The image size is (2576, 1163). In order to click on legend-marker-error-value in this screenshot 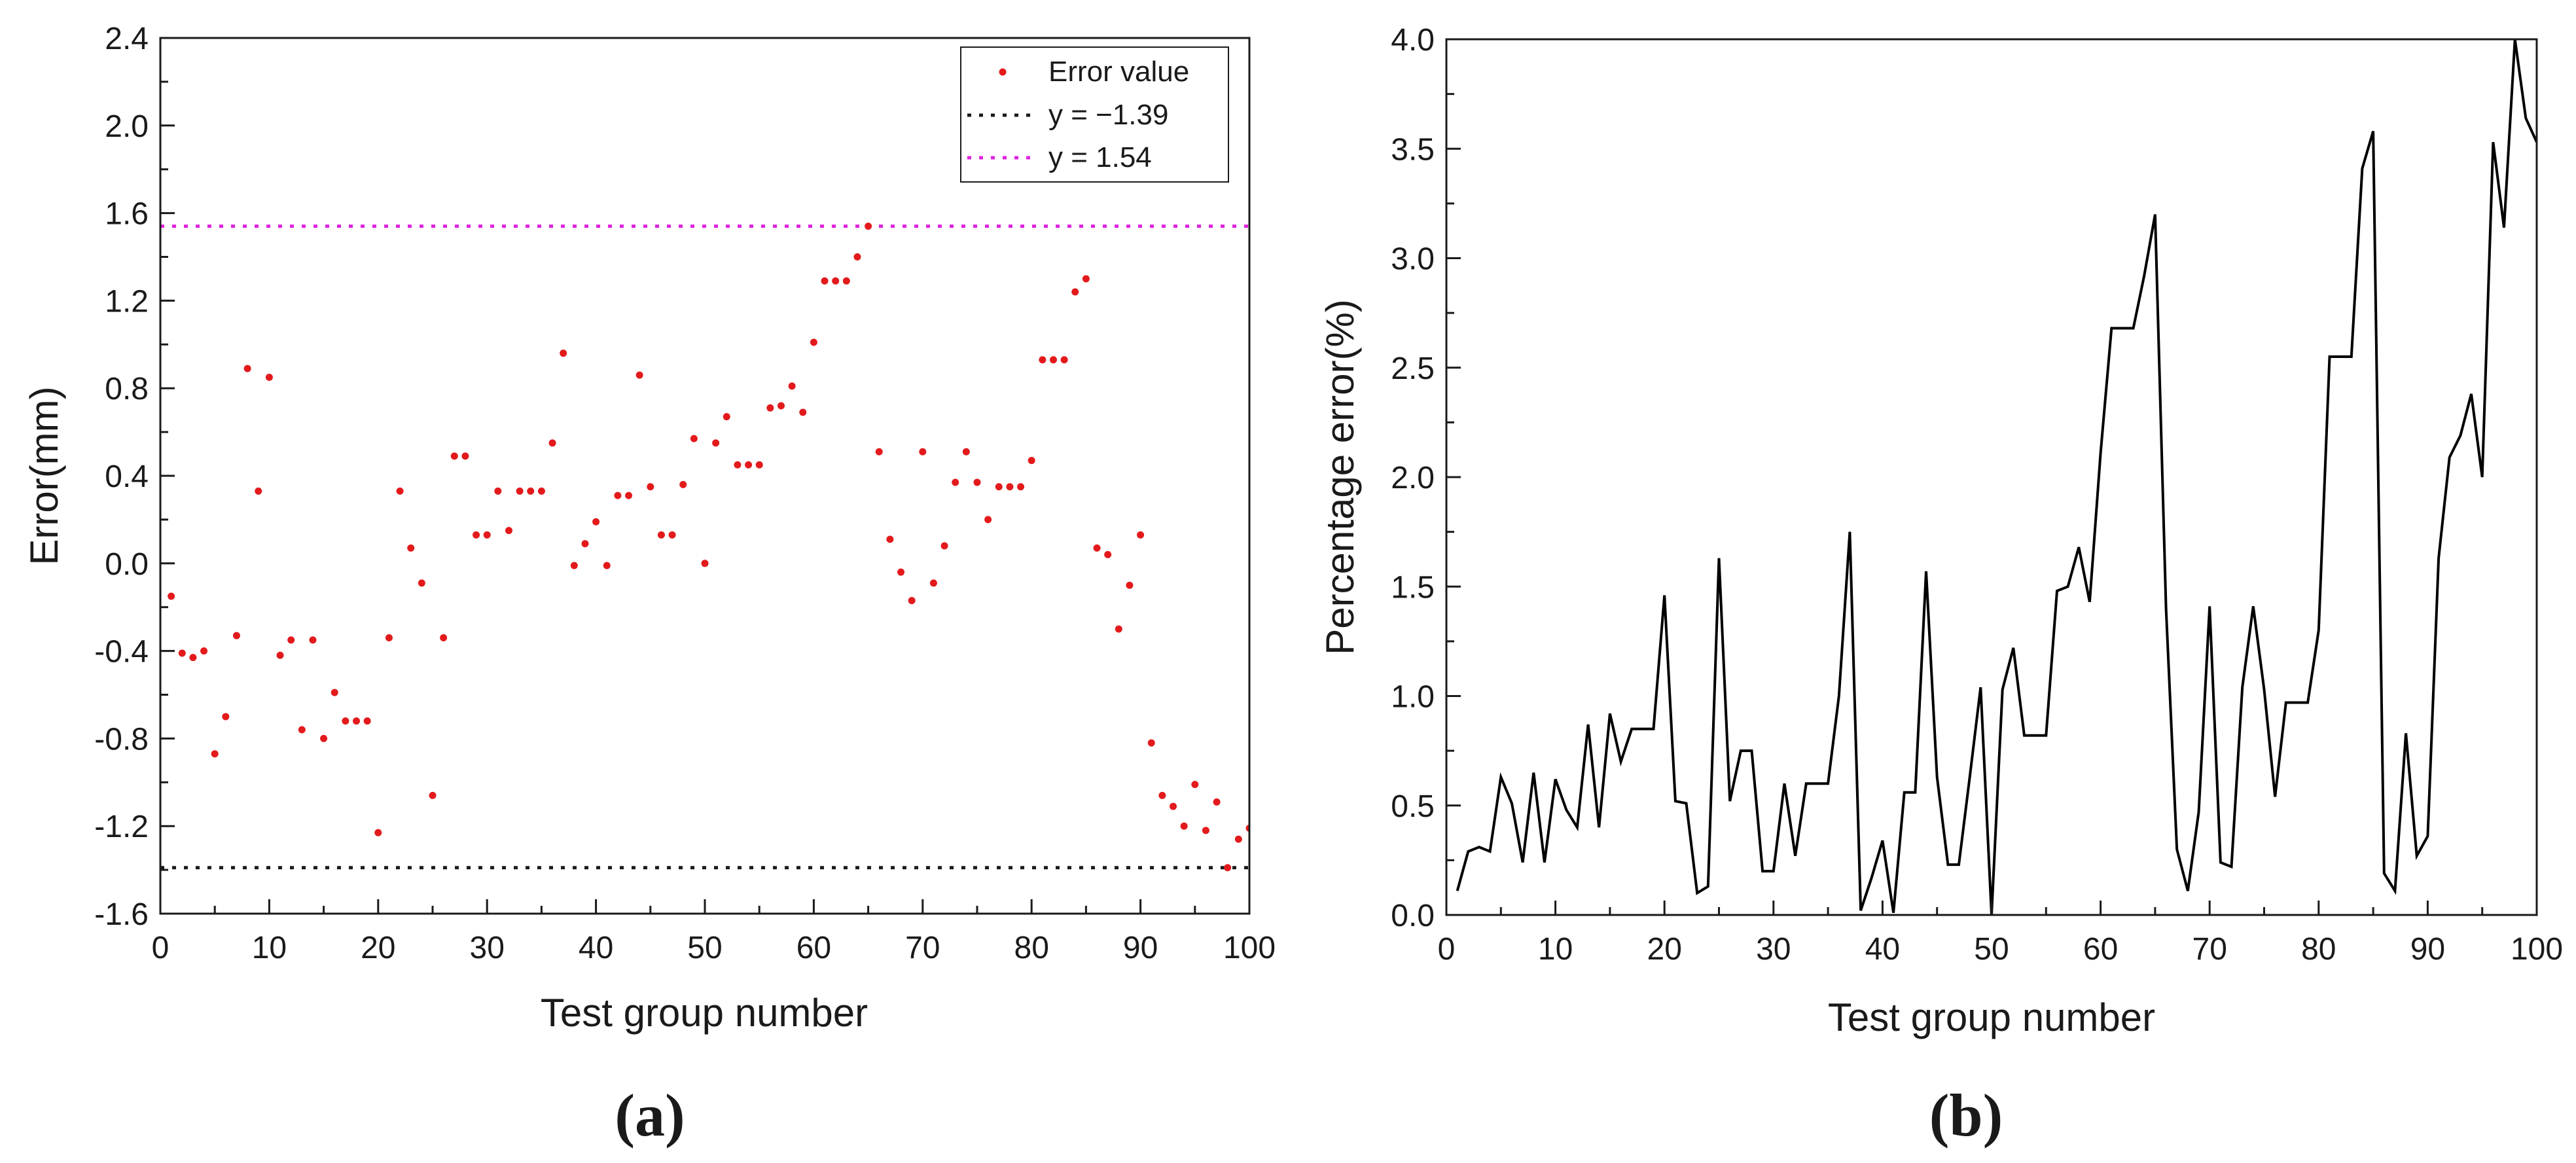, I will do `click(1003, 72)`.